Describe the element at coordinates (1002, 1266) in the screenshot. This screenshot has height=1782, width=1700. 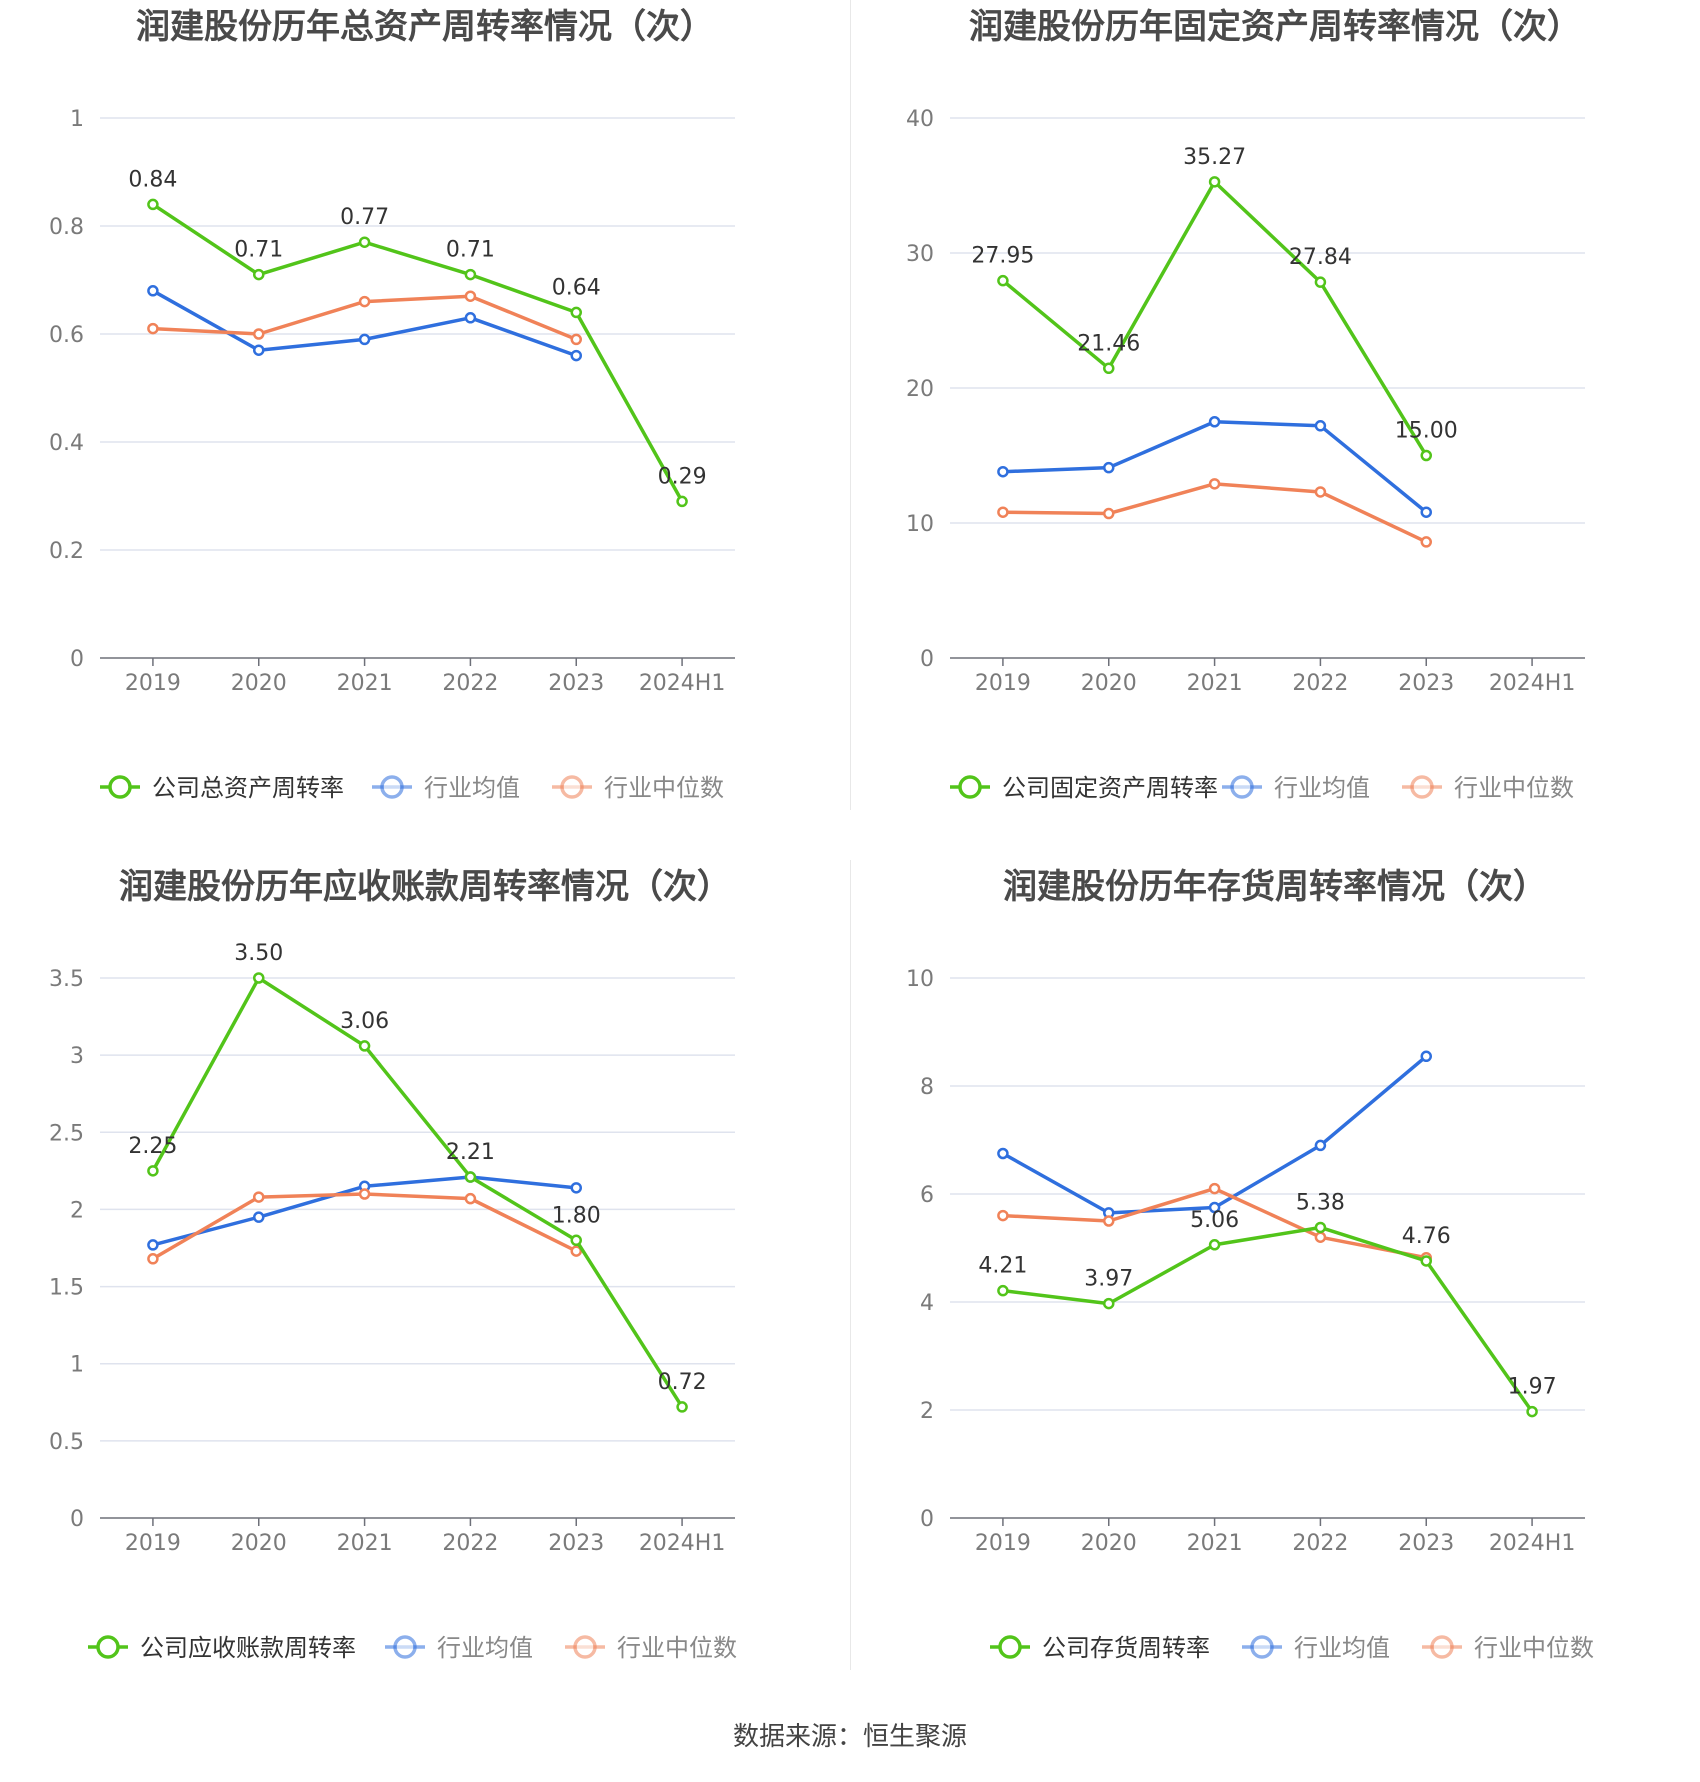
I see `data-label: 4.21` at that location.